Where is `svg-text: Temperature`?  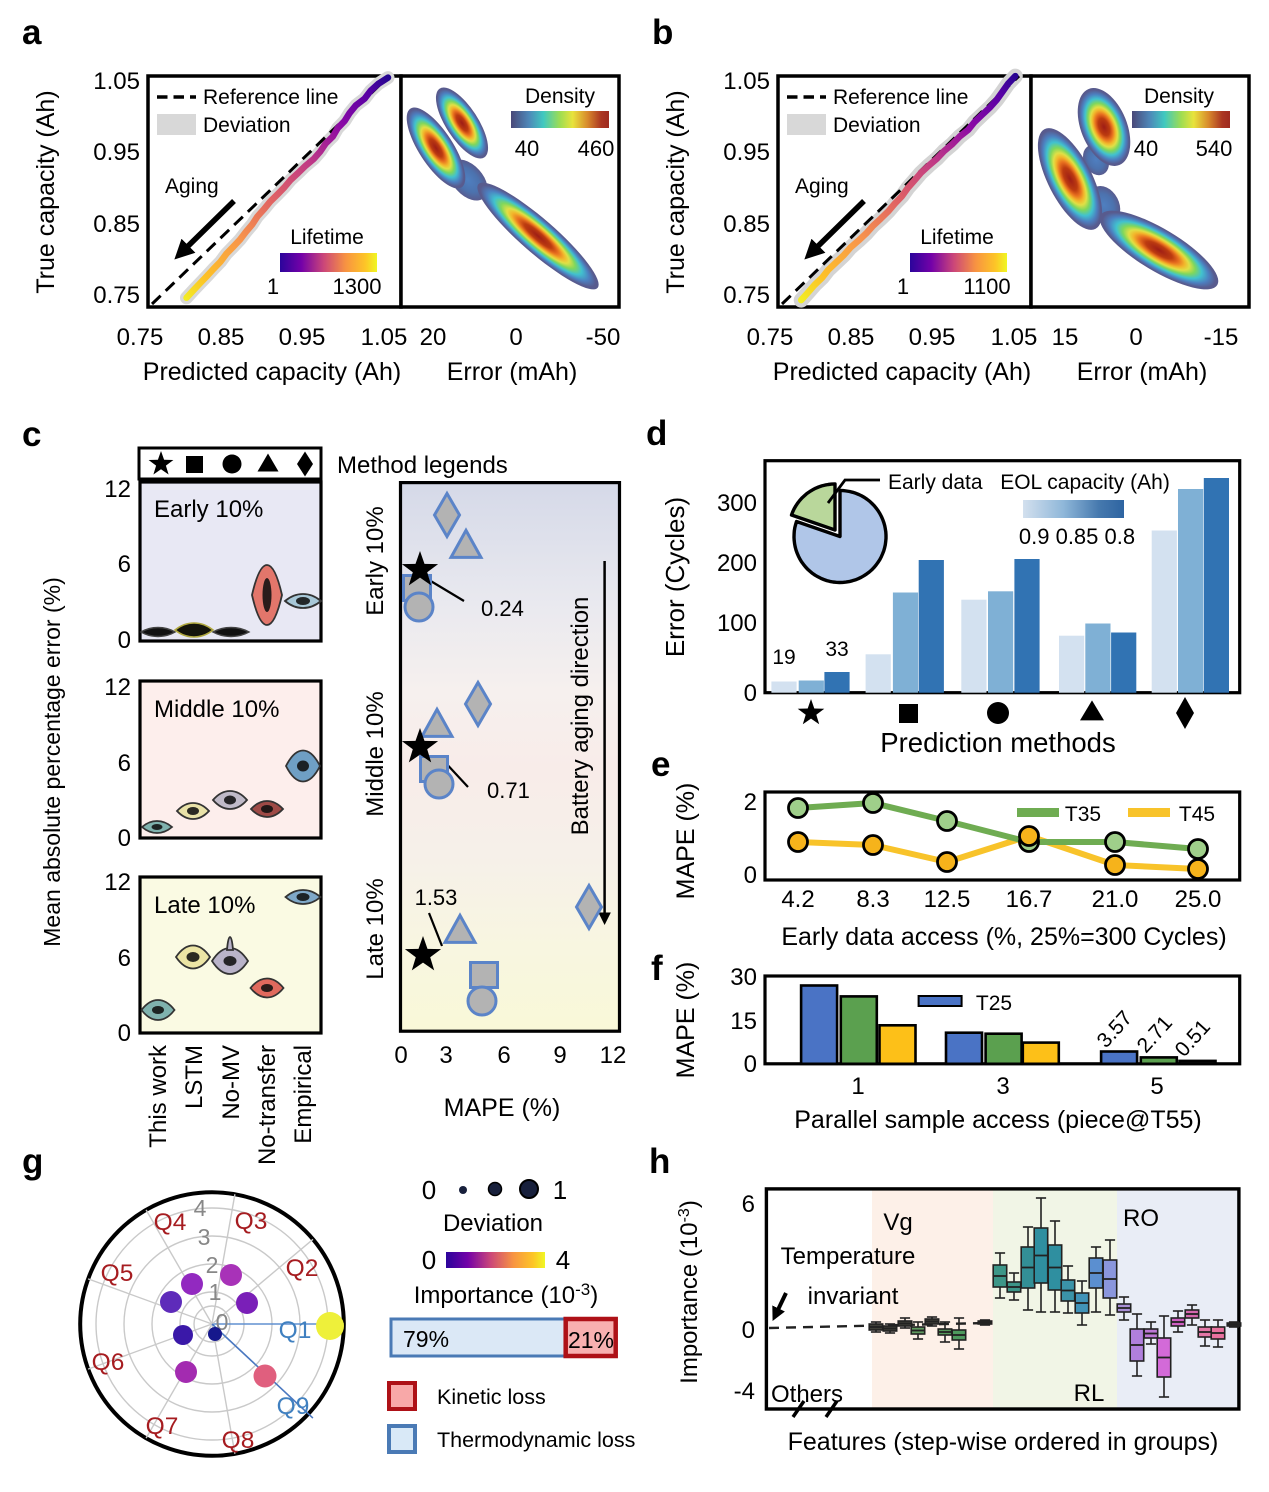
svg-text: Temperature is located at coordinates (848, 1256).